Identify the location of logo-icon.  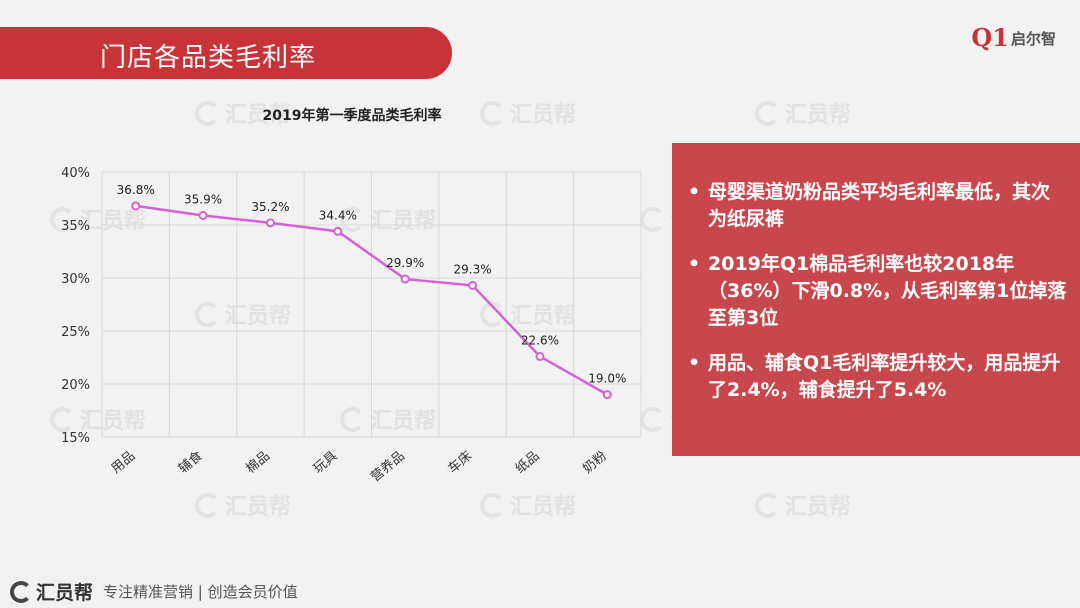
(21, 591).